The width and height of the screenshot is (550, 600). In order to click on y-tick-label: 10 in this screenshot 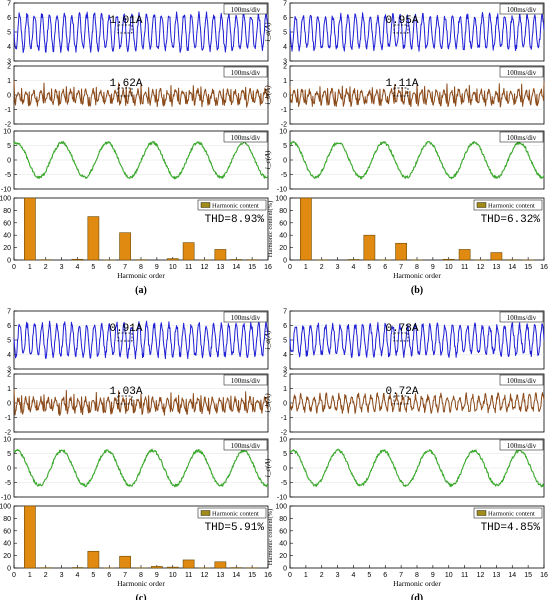, I will do `click(283, 132)`.